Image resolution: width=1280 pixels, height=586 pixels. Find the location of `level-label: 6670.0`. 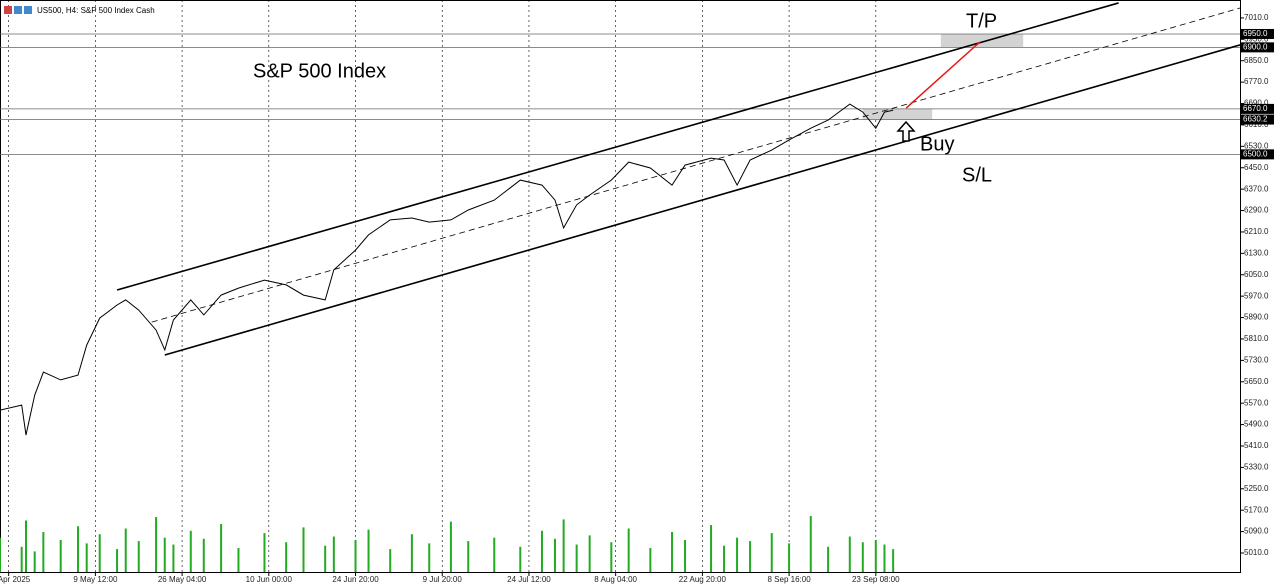

level-label: 6670.0 is located at coordinates (1255, 108).